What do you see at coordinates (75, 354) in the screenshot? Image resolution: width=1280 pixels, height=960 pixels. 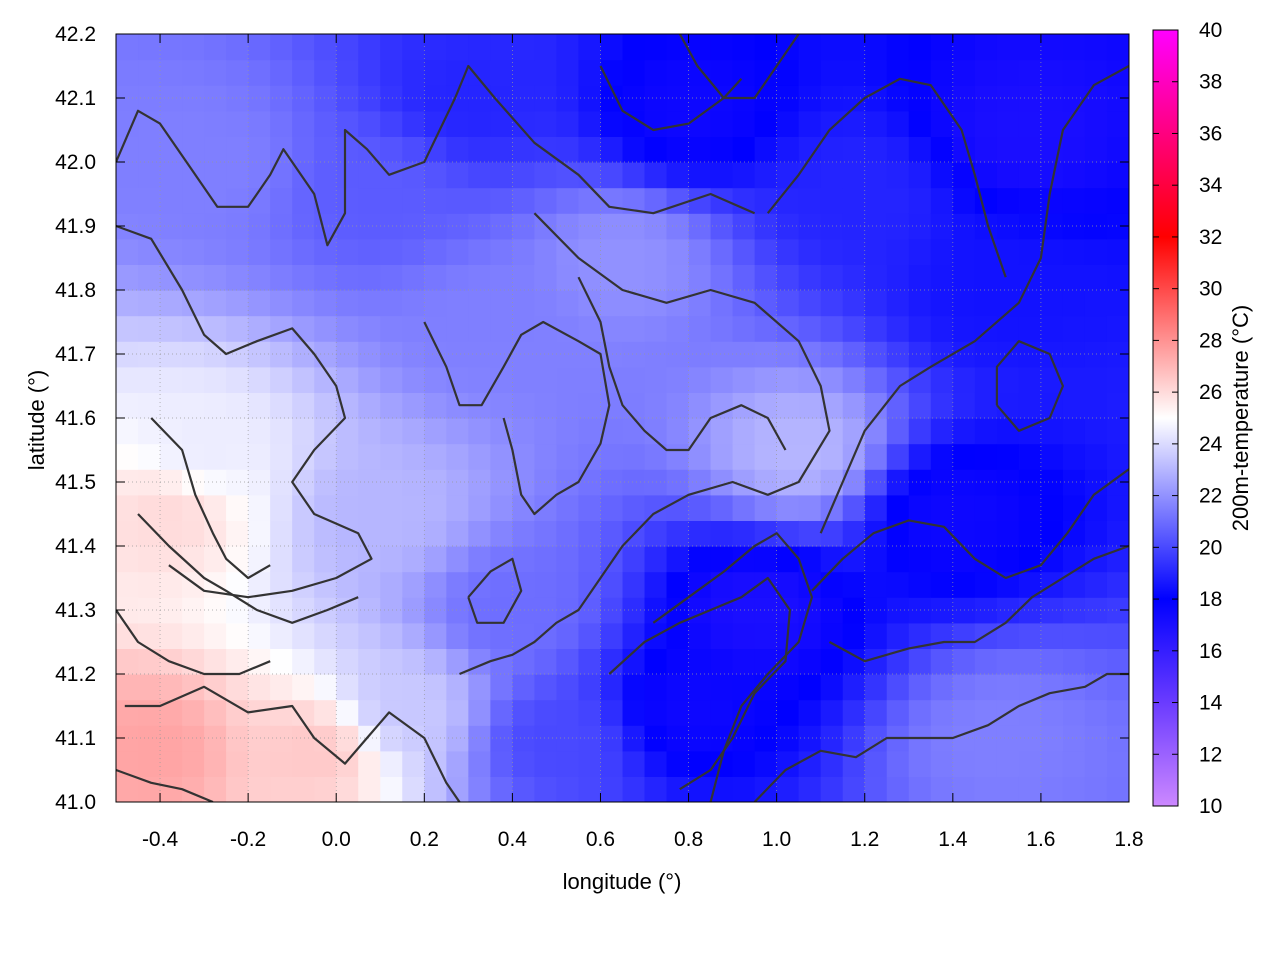 I see `y-tick-label: 41.7` at bounding box center [75, 354].